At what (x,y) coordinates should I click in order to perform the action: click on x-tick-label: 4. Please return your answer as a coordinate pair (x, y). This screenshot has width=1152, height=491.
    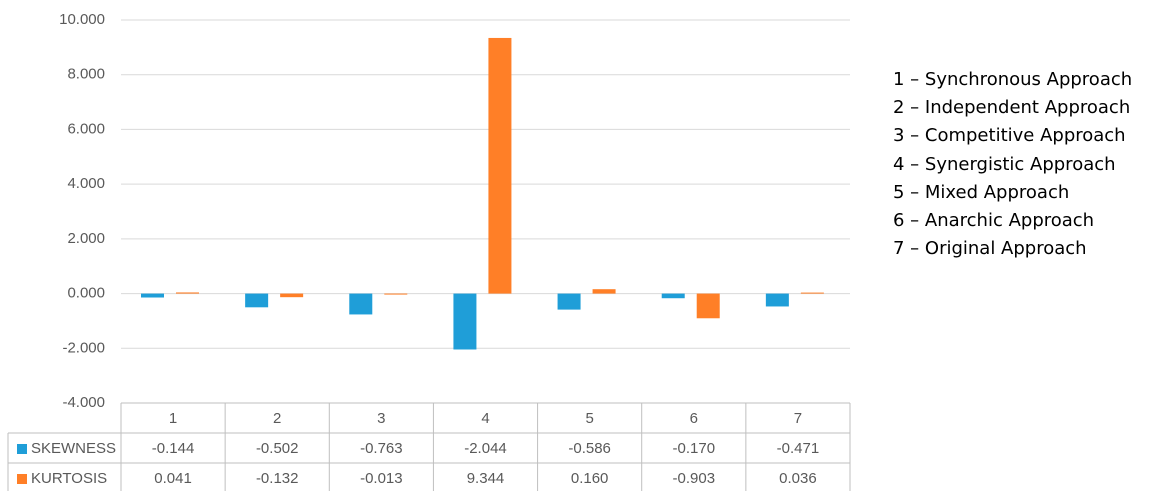
    Looking at the image, I should click on (485, 418).